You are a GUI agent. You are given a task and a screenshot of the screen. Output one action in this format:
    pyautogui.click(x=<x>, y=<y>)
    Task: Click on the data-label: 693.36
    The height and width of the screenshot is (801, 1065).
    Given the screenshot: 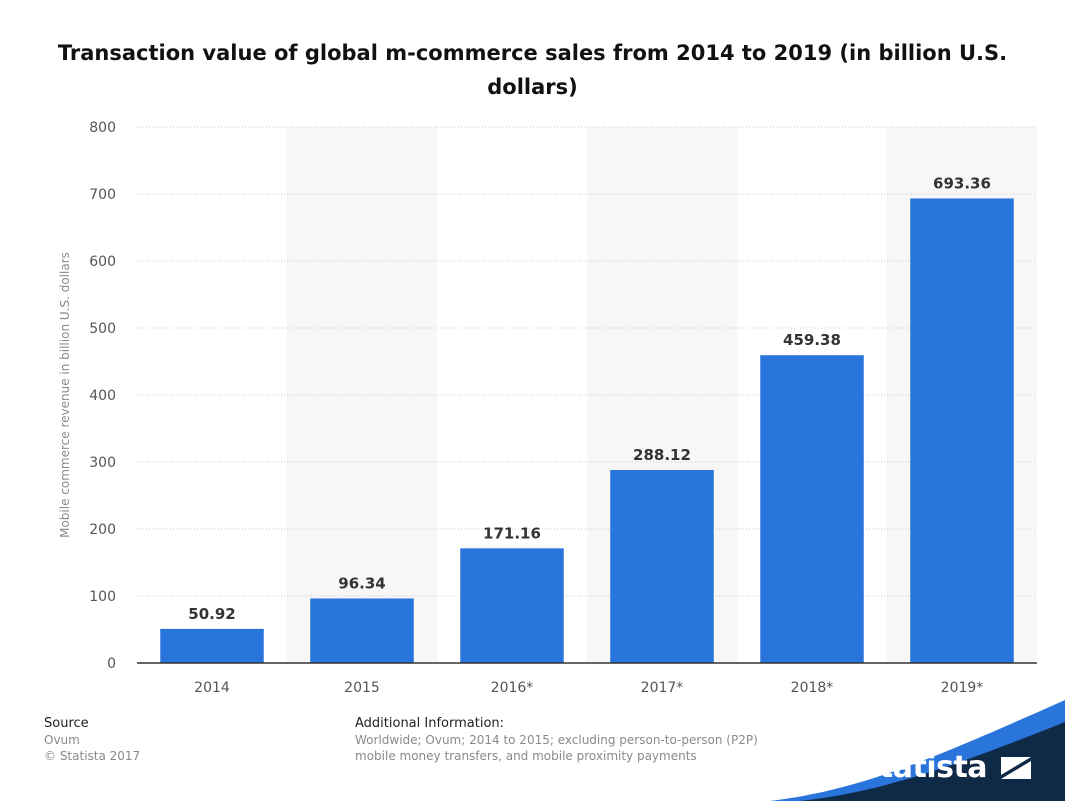 What is the action you would take?
    pyautogui.click(x=962, y=183)
    